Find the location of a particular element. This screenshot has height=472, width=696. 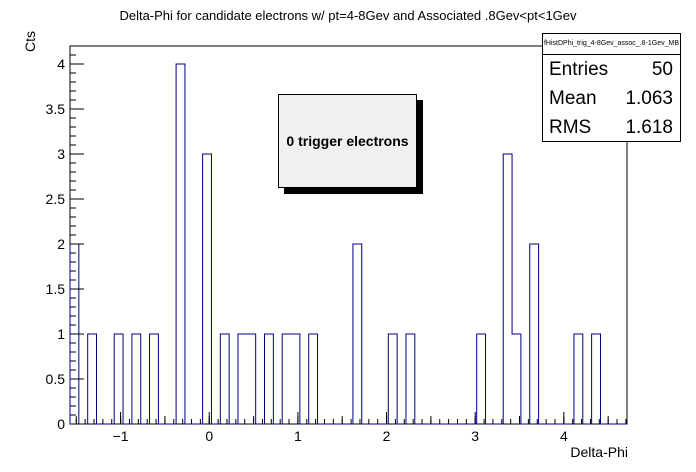

y-tick-label: 2 is located at coordinates (61, 244).